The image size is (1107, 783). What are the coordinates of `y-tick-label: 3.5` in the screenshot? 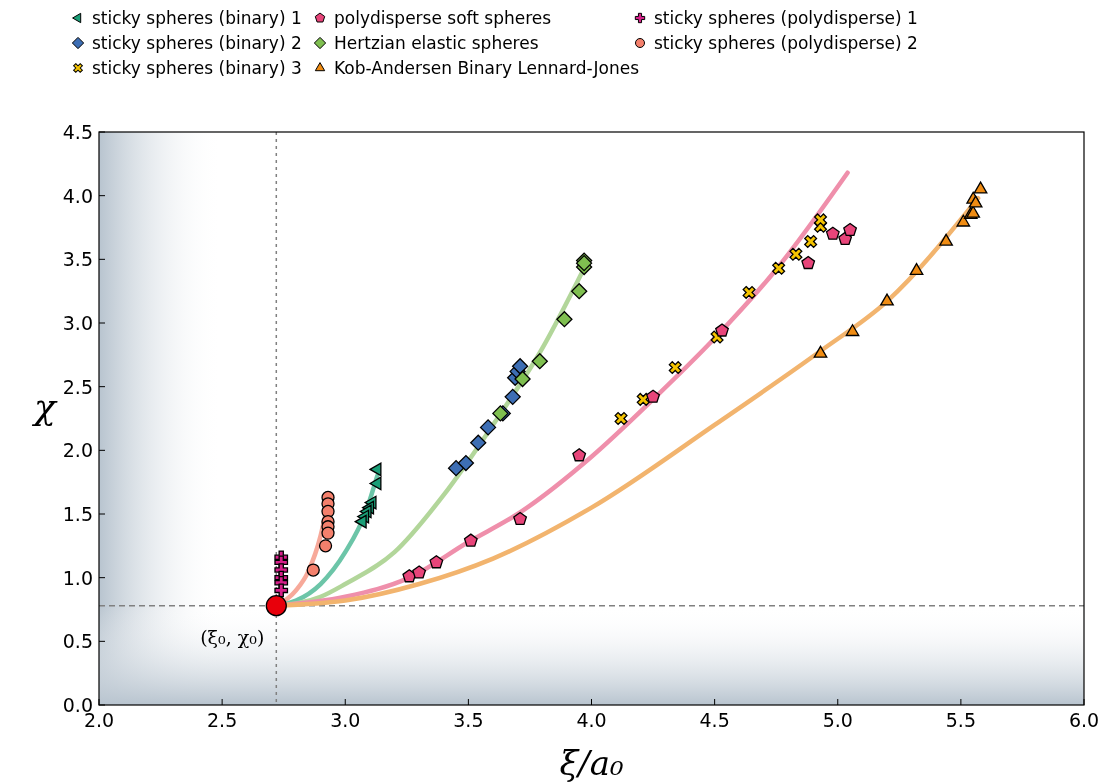 It's located at (77, 259).